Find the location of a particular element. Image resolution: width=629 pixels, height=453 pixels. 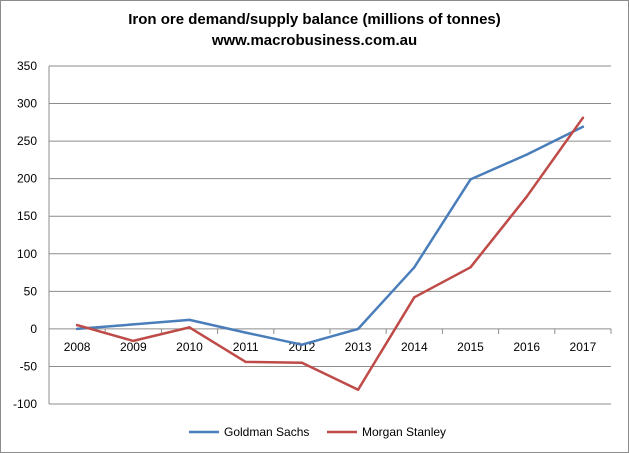

x-tick-label: 2011 is located at coordinates (246, 347).